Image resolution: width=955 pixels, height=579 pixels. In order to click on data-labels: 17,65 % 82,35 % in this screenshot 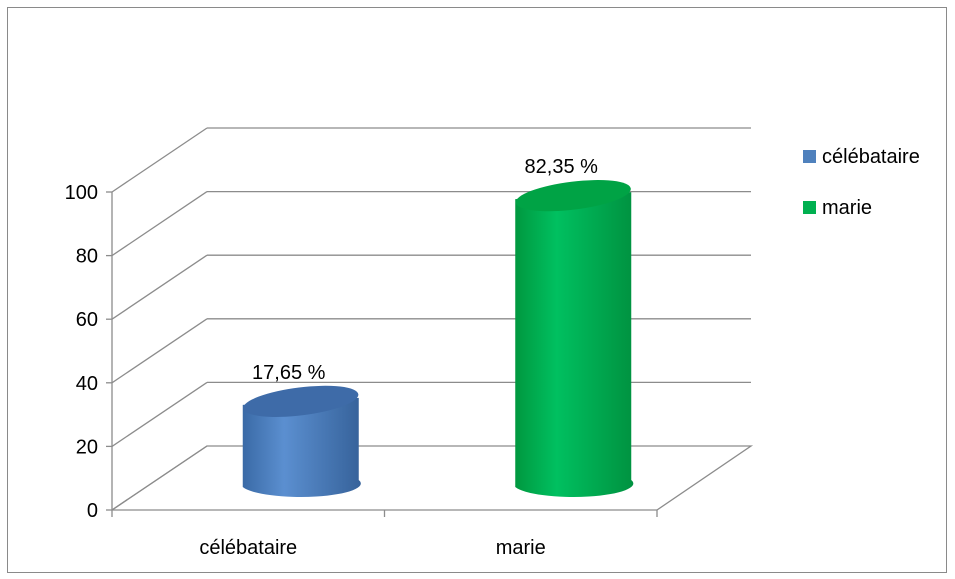, I will do `click(425, 270)`.